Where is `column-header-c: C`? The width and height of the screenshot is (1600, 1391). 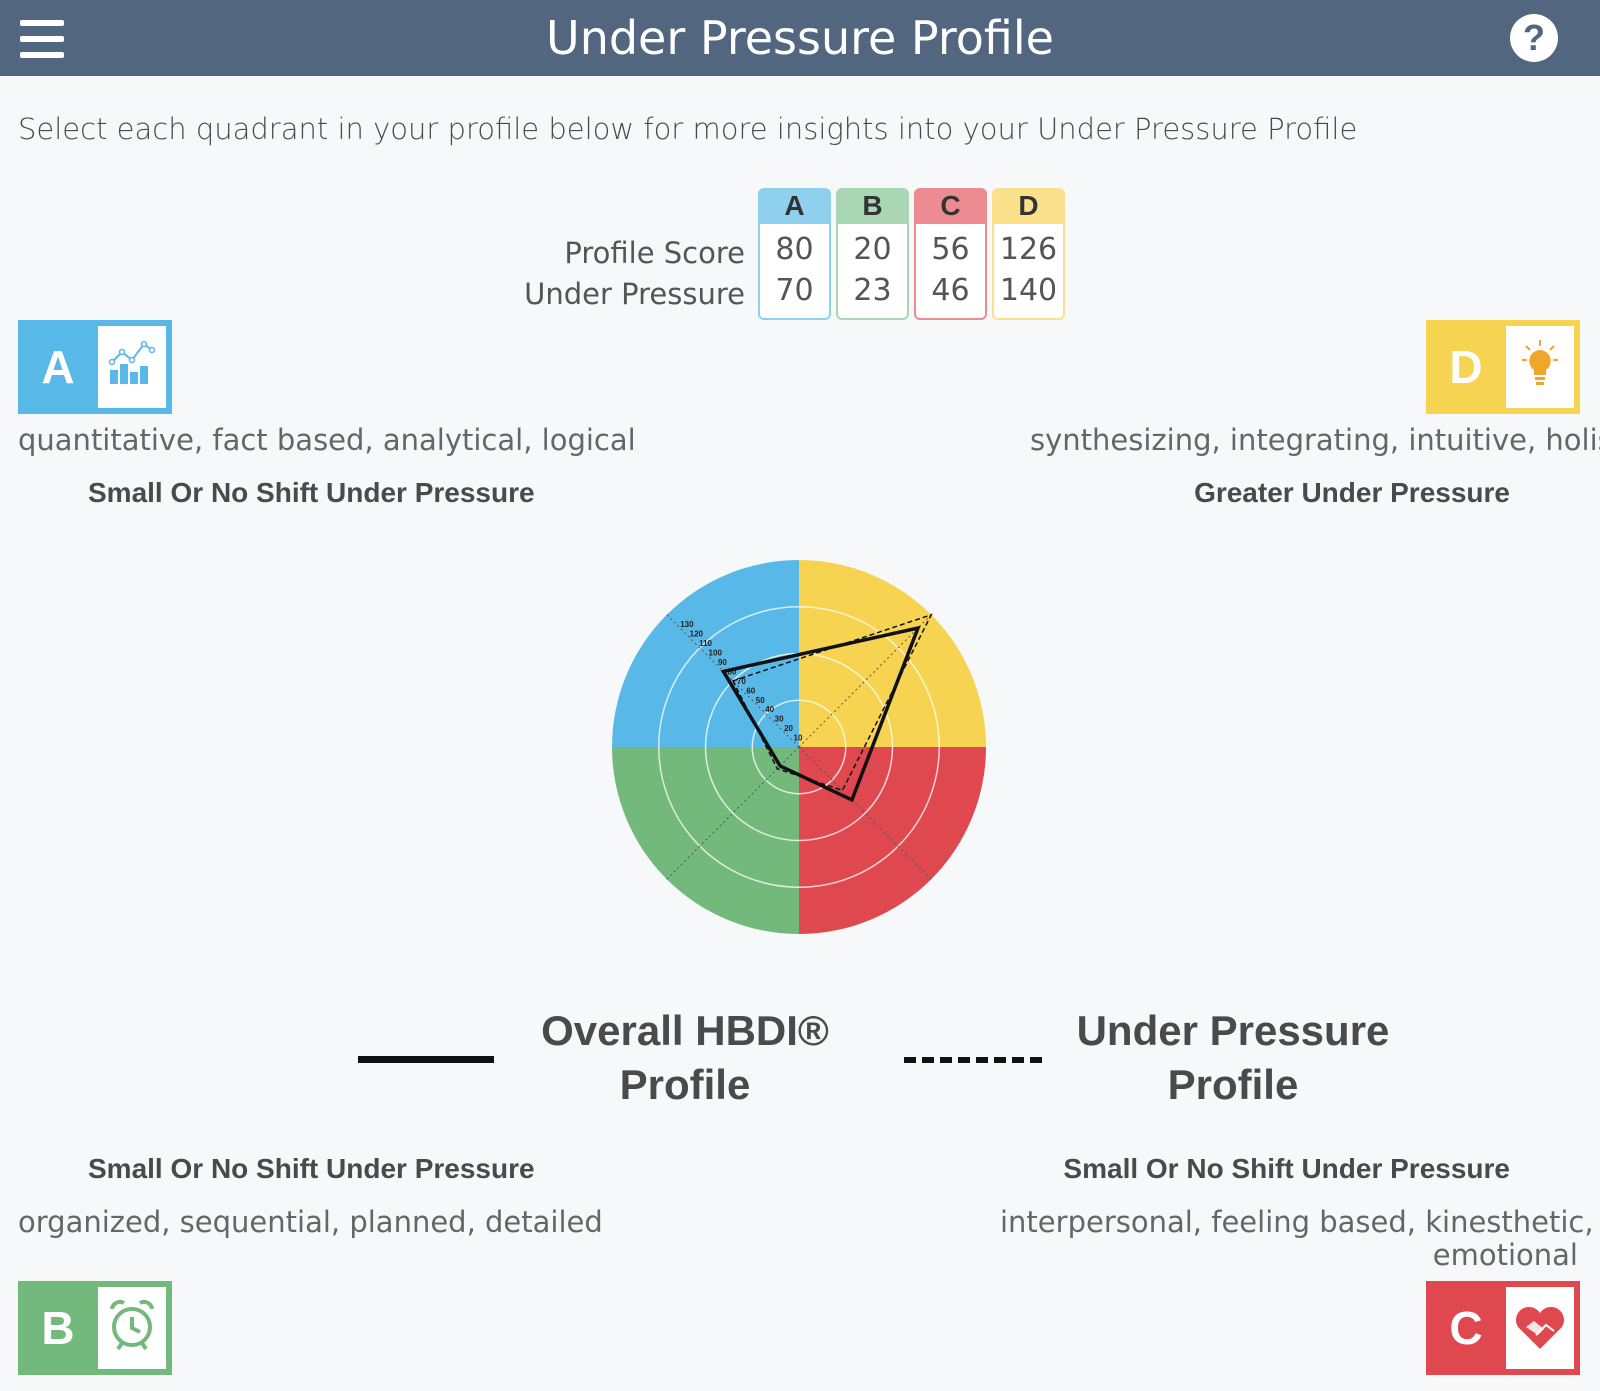
column-header-c: C is located at coordinates (950, 206).